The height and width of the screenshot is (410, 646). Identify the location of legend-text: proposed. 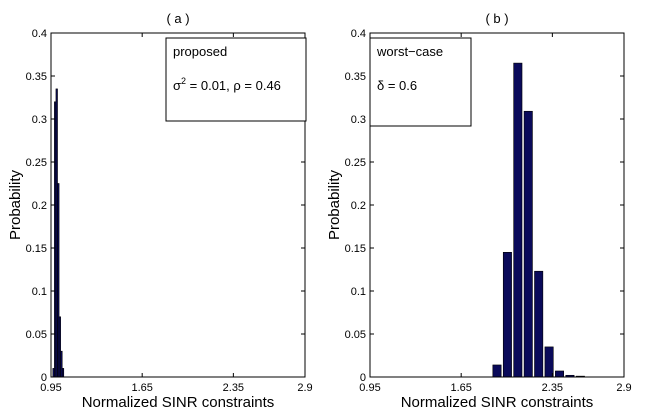
(200, 51).